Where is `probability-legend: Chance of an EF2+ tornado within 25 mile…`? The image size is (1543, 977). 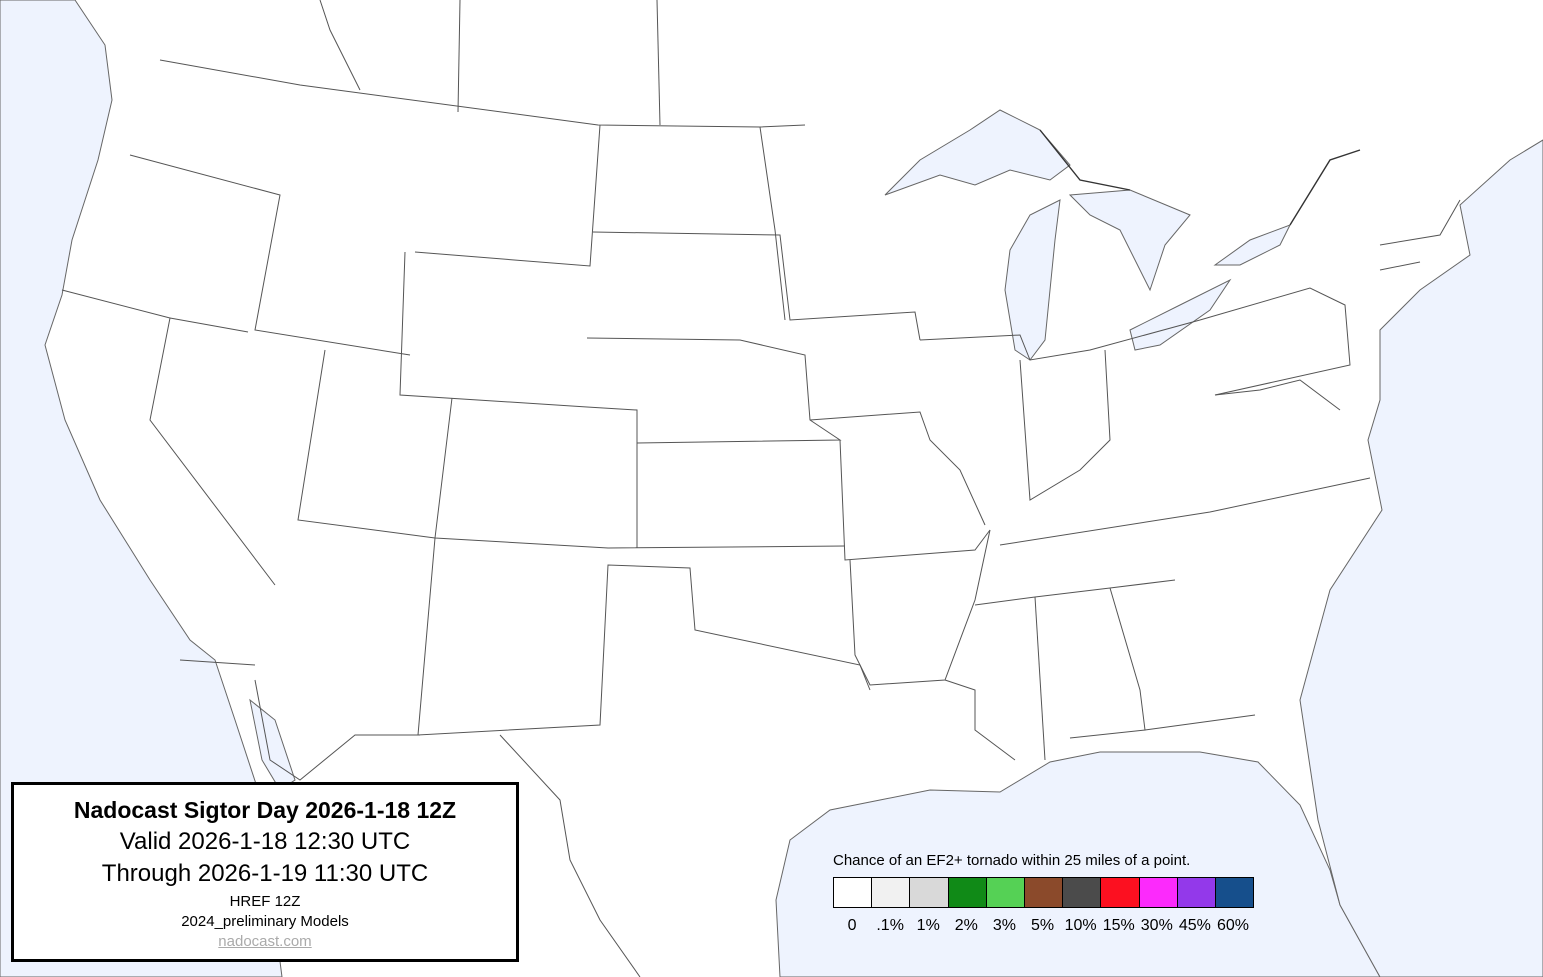
probability-legend: Chance of an EF2+ tornado within 25 mile… is located at coordinates (1043, 893).